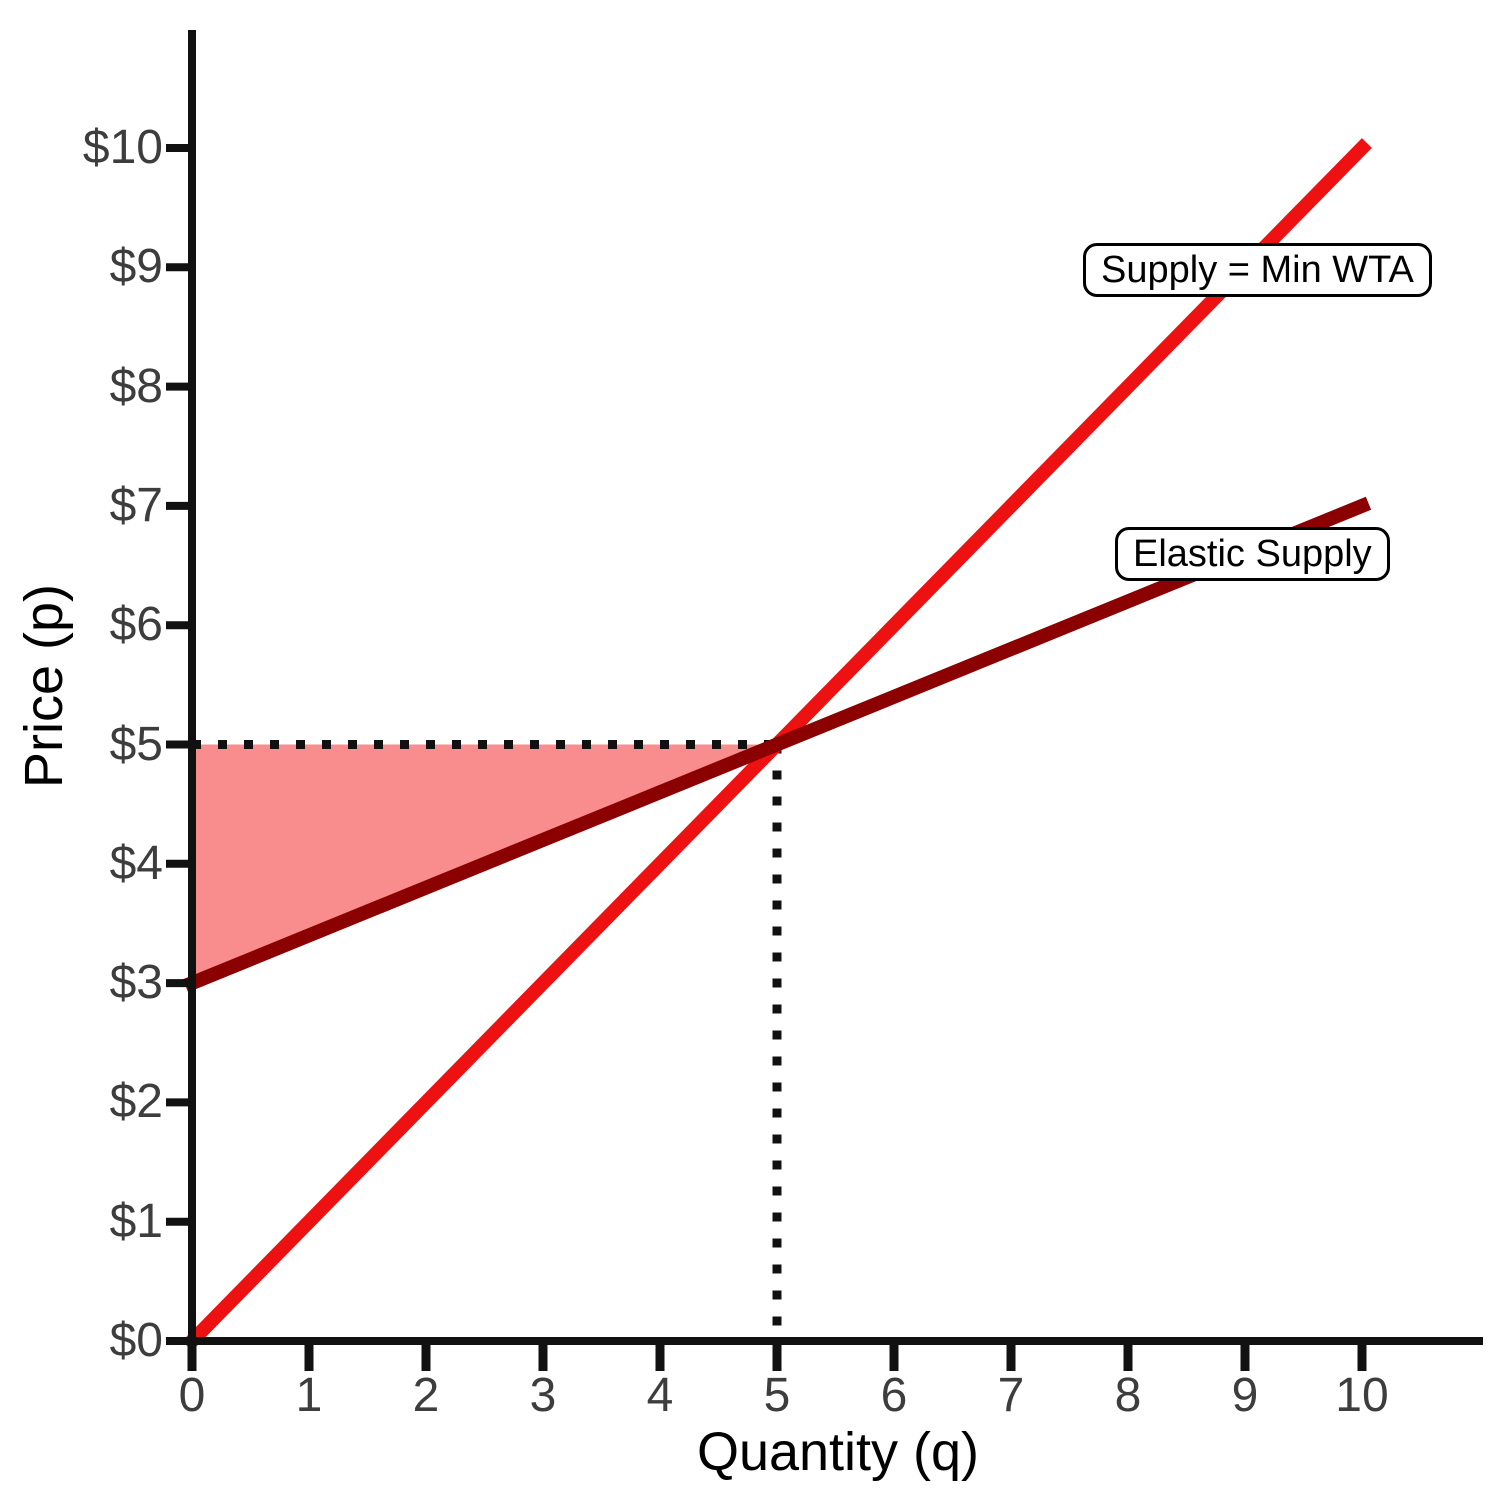  I want to click on x-tick-label: 10, so click(1362, 1395).